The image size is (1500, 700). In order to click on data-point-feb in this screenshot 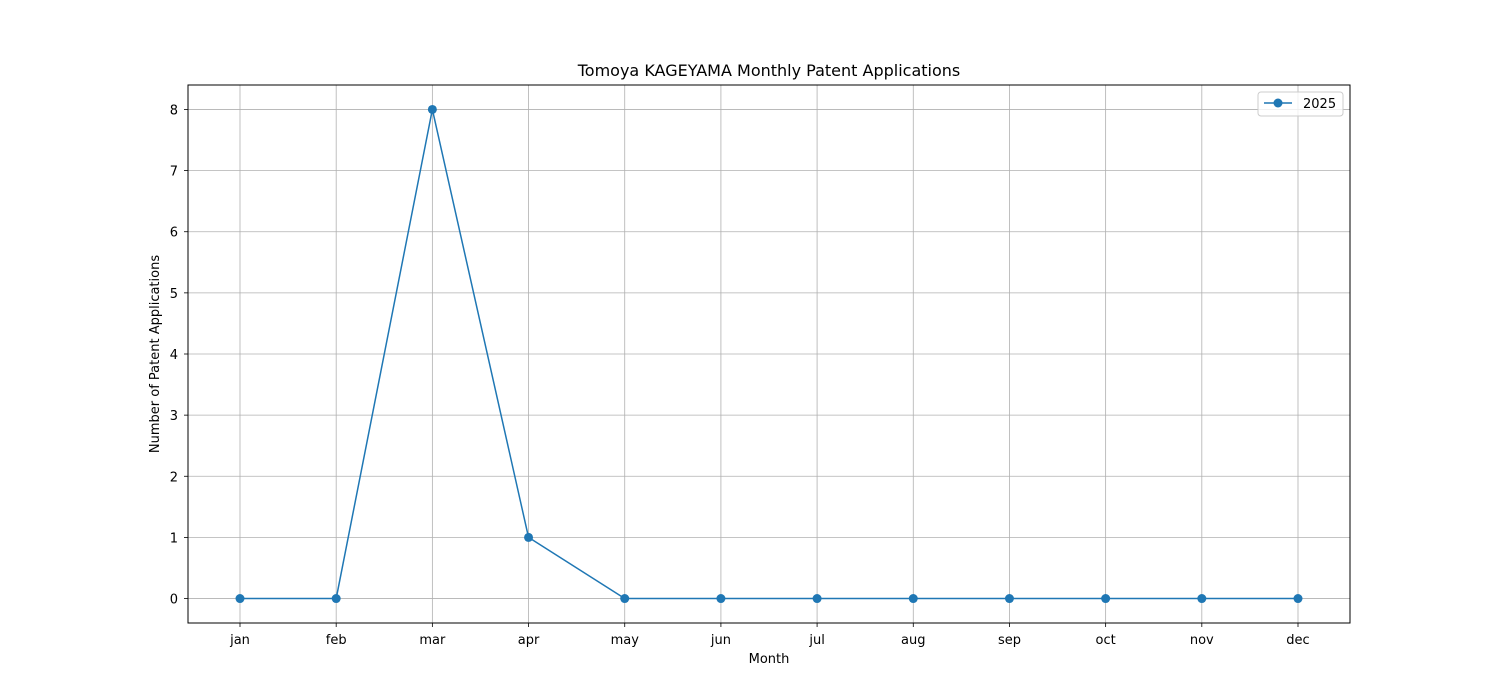, I will do `click(336, 598)`.